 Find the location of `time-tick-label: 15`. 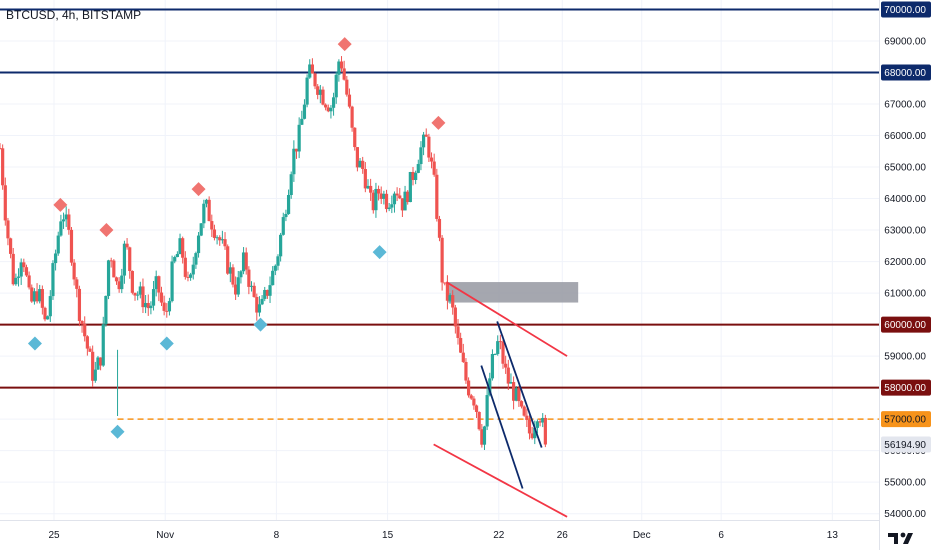

time-tick-label: 15 is located at coordinates (388, 535).